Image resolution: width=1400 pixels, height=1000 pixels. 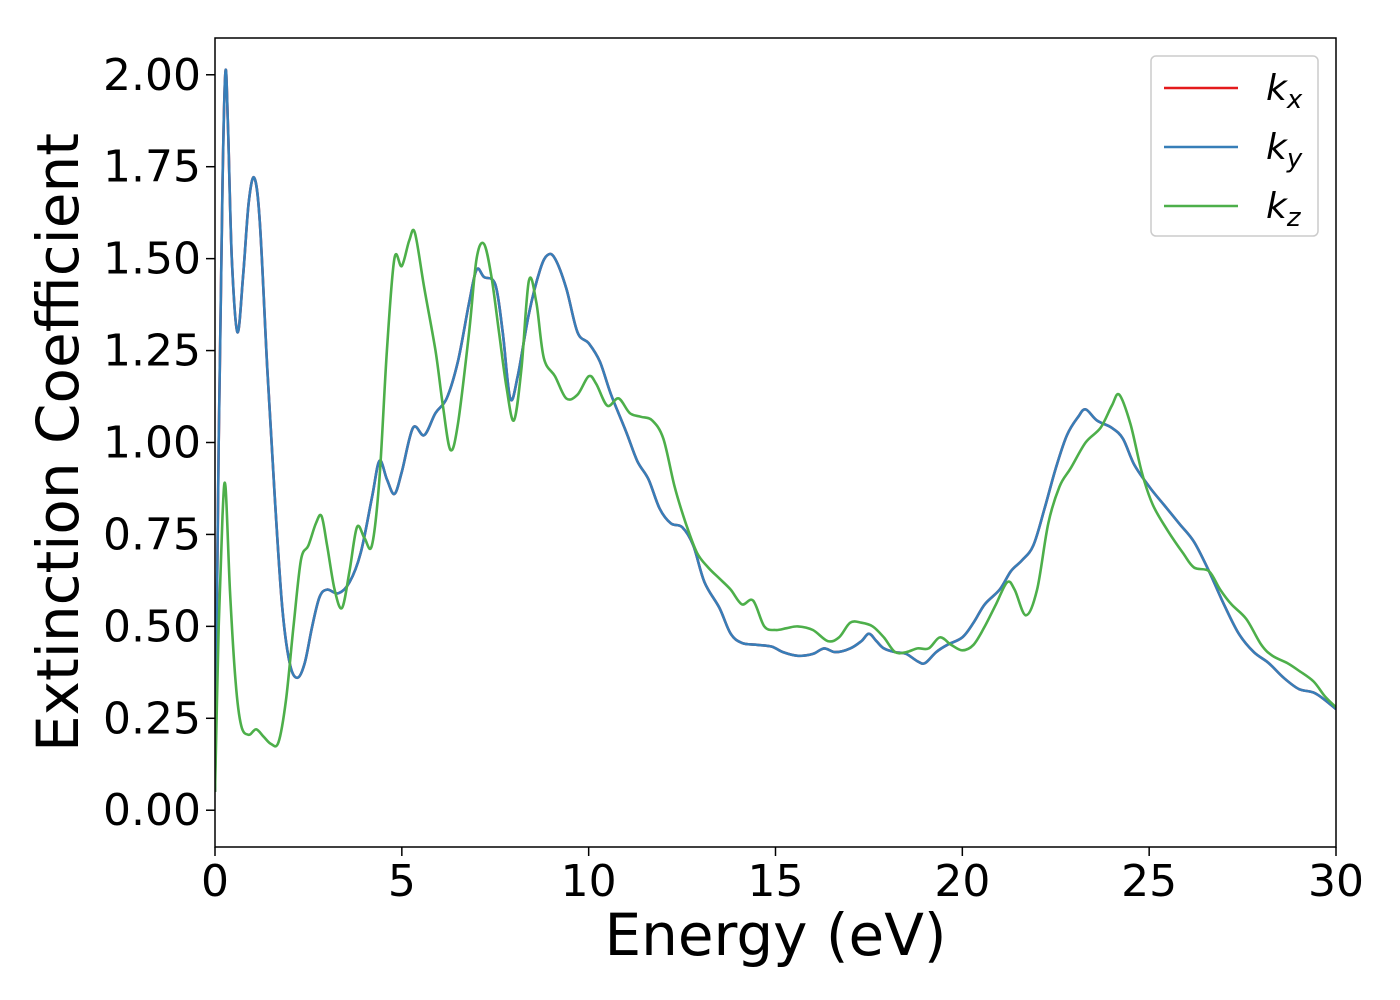 I want to click on y-tick-label: 1.25, so click(x=152, y=351).